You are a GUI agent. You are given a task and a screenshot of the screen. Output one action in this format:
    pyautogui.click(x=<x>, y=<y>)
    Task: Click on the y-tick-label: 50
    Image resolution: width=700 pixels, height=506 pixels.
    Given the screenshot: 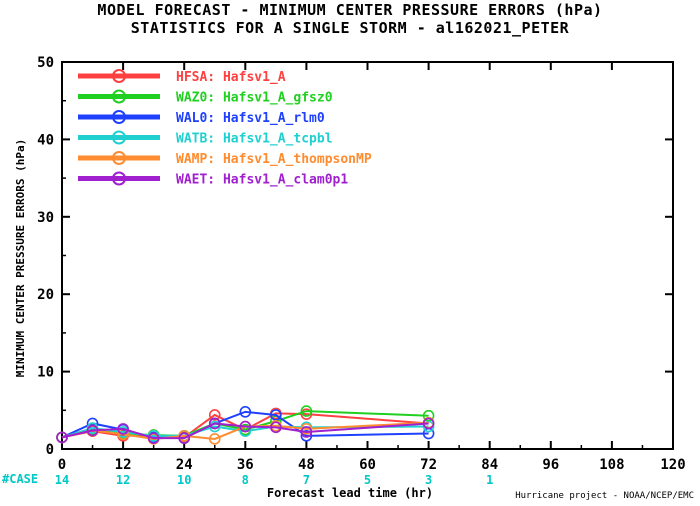 What is the action you would take?
    pyautogui.click(x=45, y=63)
    